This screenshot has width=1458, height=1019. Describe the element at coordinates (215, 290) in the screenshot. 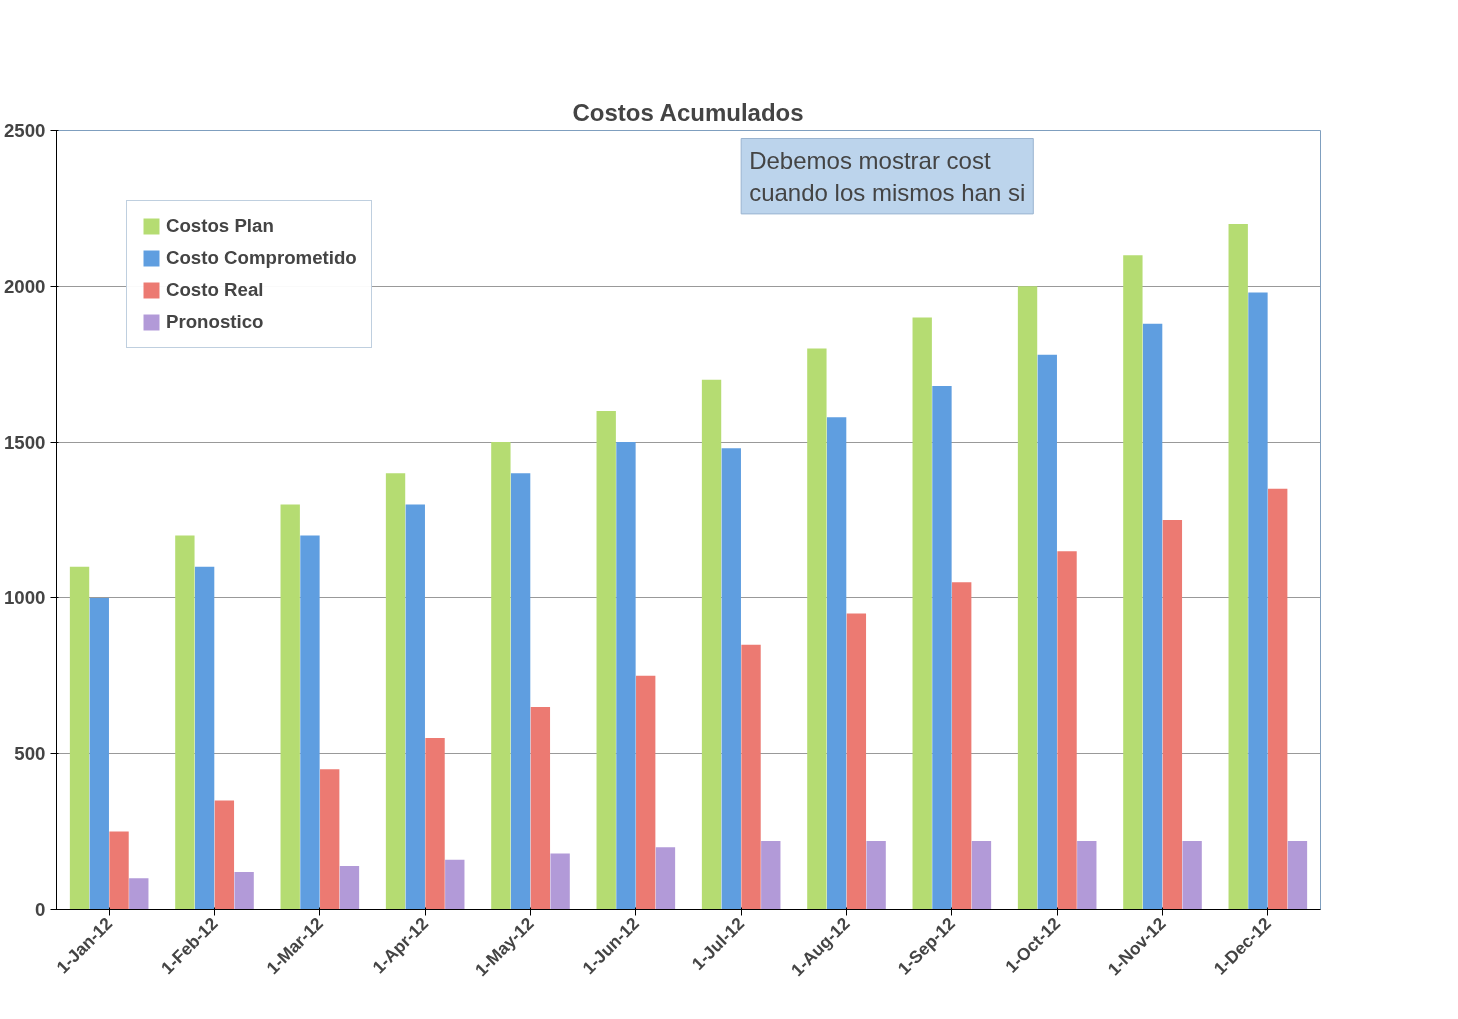

I see `legend-label: Costo Real` at that location.